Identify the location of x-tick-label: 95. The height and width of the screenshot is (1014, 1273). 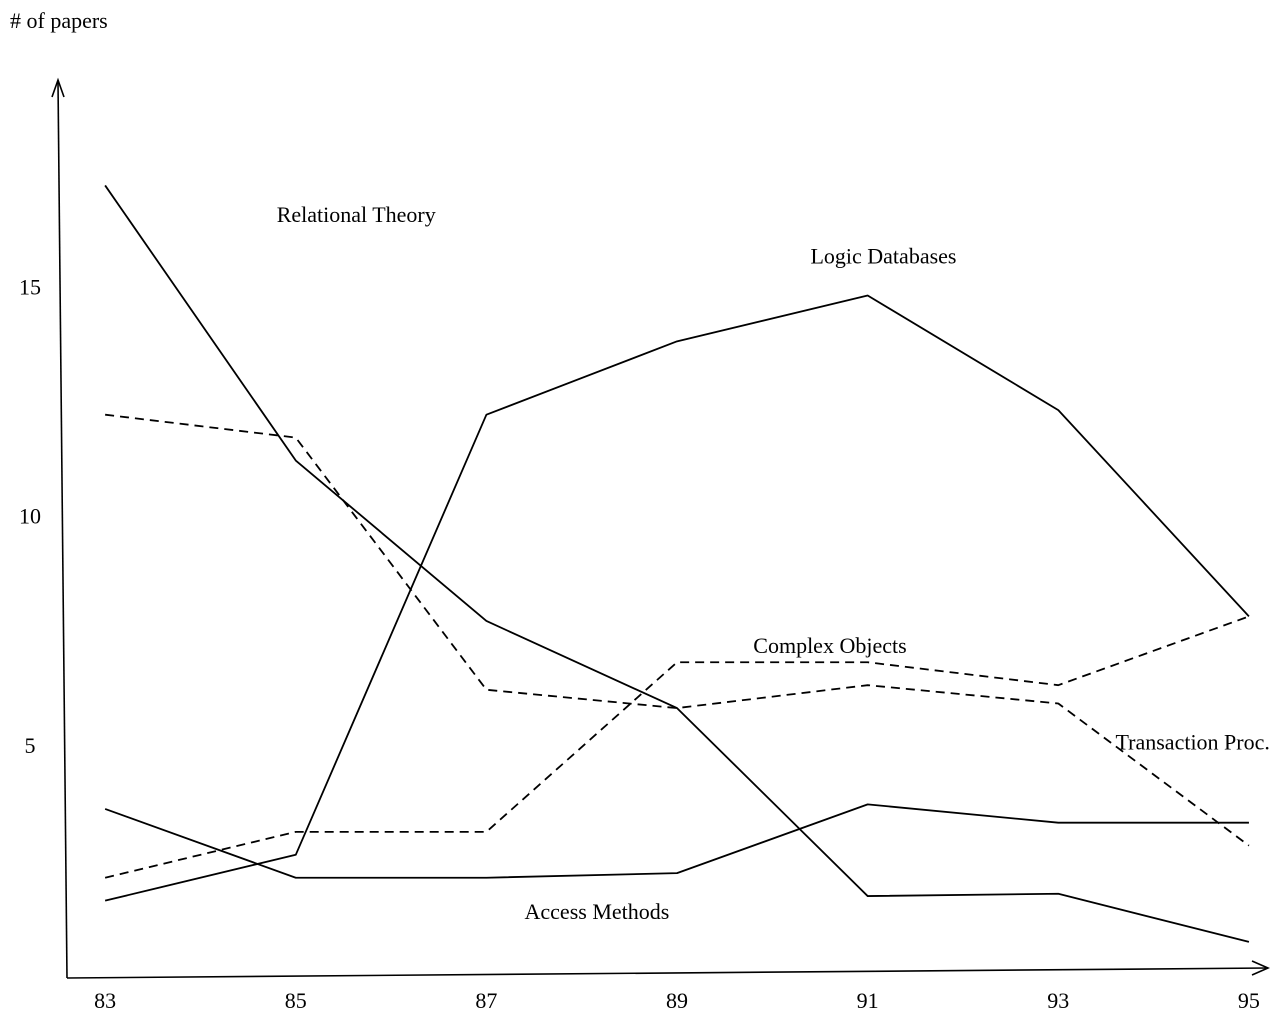
(1249, 1000).